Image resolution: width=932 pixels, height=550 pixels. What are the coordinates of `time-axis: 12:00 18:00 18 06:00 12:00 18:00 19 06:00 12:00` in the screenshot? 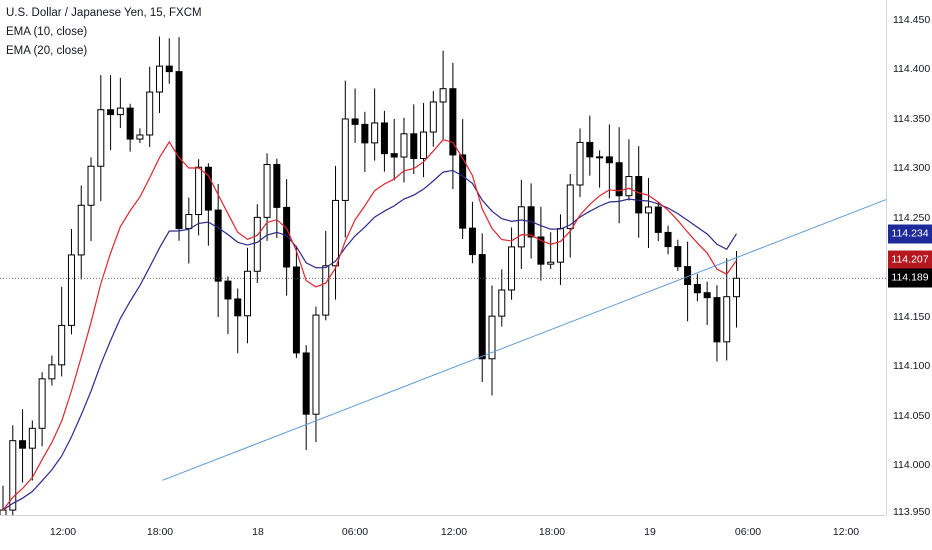 It's located at (443, 532).